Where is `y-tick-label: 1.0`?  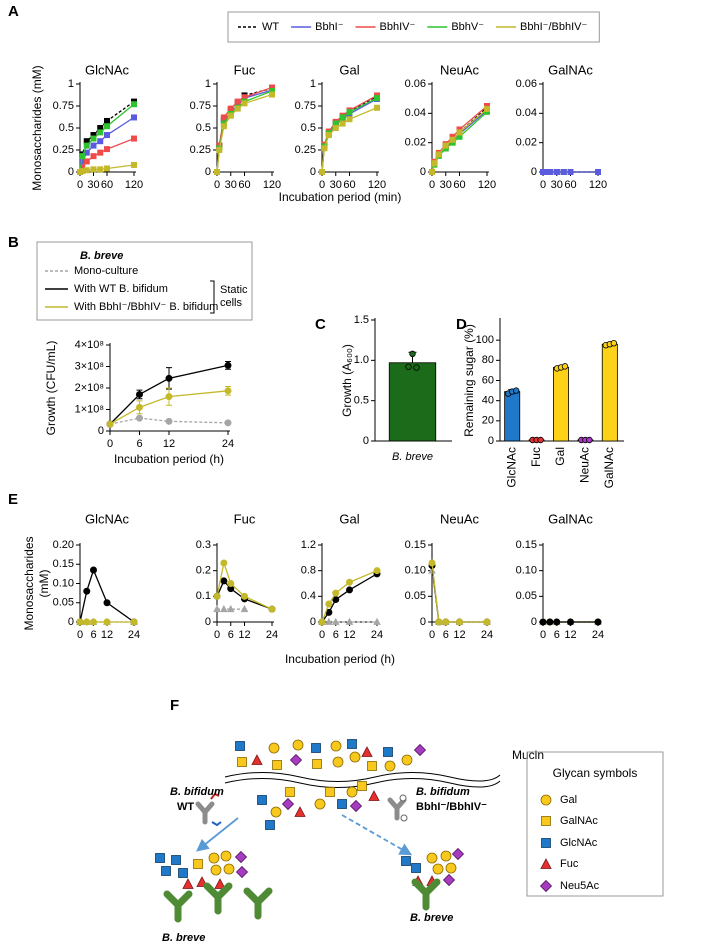
y-tick-label: 1.0 is located at coordinates (361, 360).